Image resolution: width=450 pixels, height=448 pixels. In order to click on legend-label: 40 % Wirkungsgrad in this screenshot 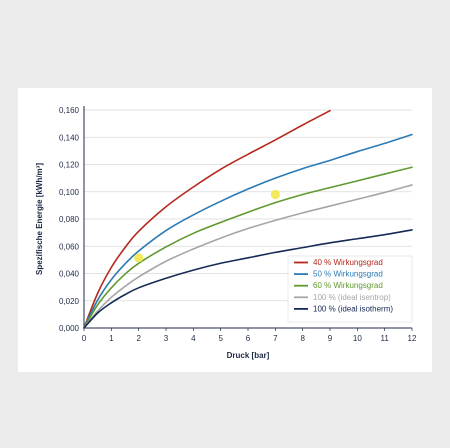, I will do `click(348, 262)`.